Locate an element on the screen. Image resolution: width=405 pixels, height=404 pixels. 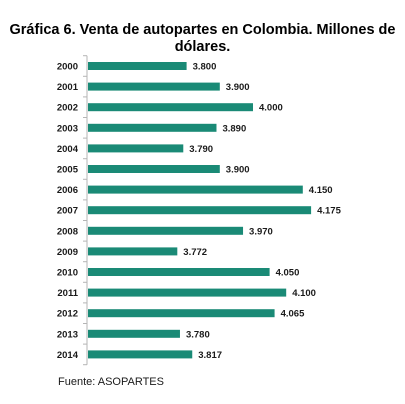
category-label-2012: 2012 is located at coordinates (67, 314).